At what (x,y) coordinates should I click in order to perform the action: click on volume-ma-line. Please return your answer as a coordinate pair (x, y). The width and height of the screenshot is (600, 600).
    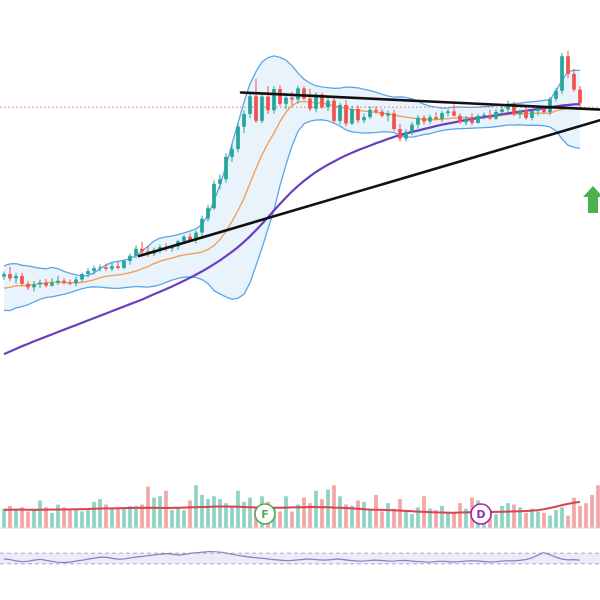
    Looking at the image, I should click on (292, 507).